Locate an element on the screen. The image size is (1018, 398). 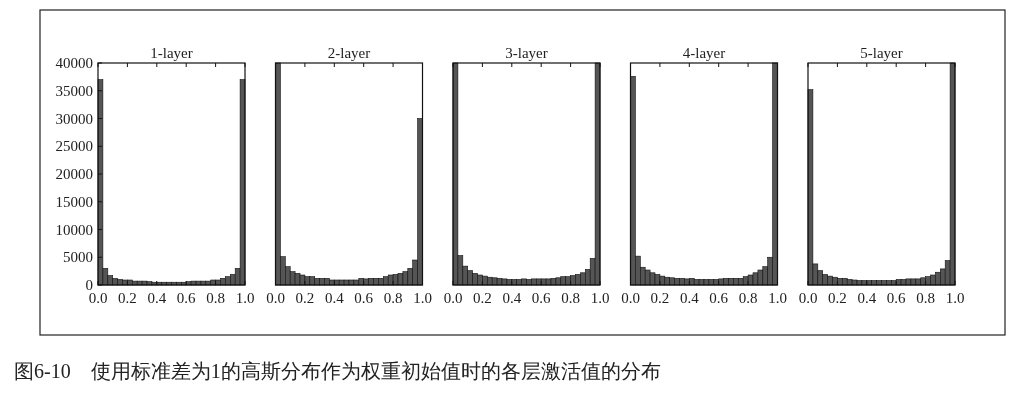
y-tick-label: 15000 is located at coordinates (74, 201).